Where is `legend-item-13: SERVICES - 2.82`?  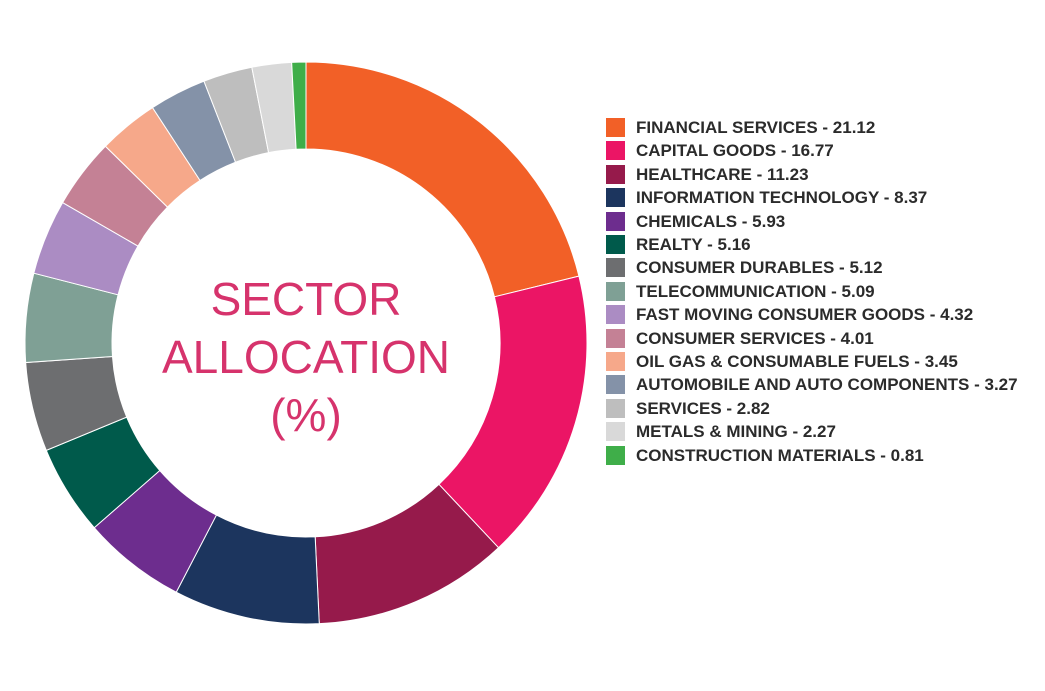 legend-item-13: SERVICES - 2.82 is located at coordinates (821, 408).